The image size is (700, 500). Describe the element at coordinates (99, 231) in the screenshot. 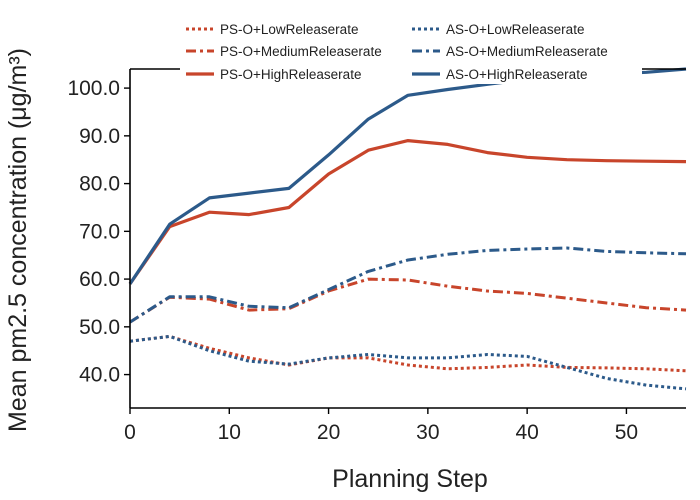

I see `y-tick-label: 70.0` at that location.